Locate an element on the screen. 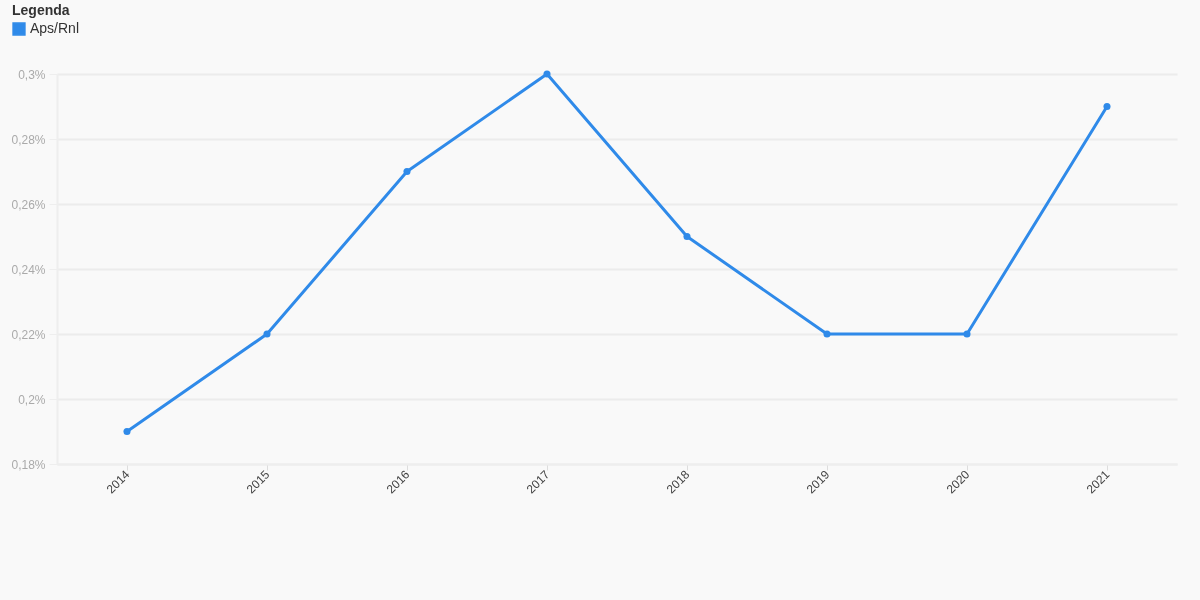 The width and height of the screenshot is (1200, 600). y-tick-label: 0,28% is located at coordinates (28, 139).